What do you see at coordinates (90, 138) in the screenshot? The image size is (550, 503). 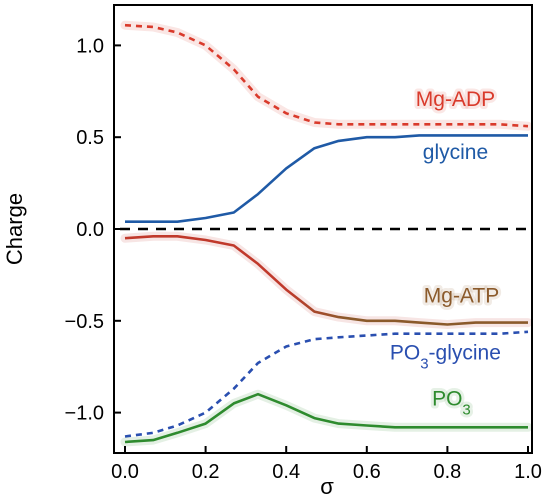 I see `y-tick-label: 0.5` at bounding box center [90, 138].